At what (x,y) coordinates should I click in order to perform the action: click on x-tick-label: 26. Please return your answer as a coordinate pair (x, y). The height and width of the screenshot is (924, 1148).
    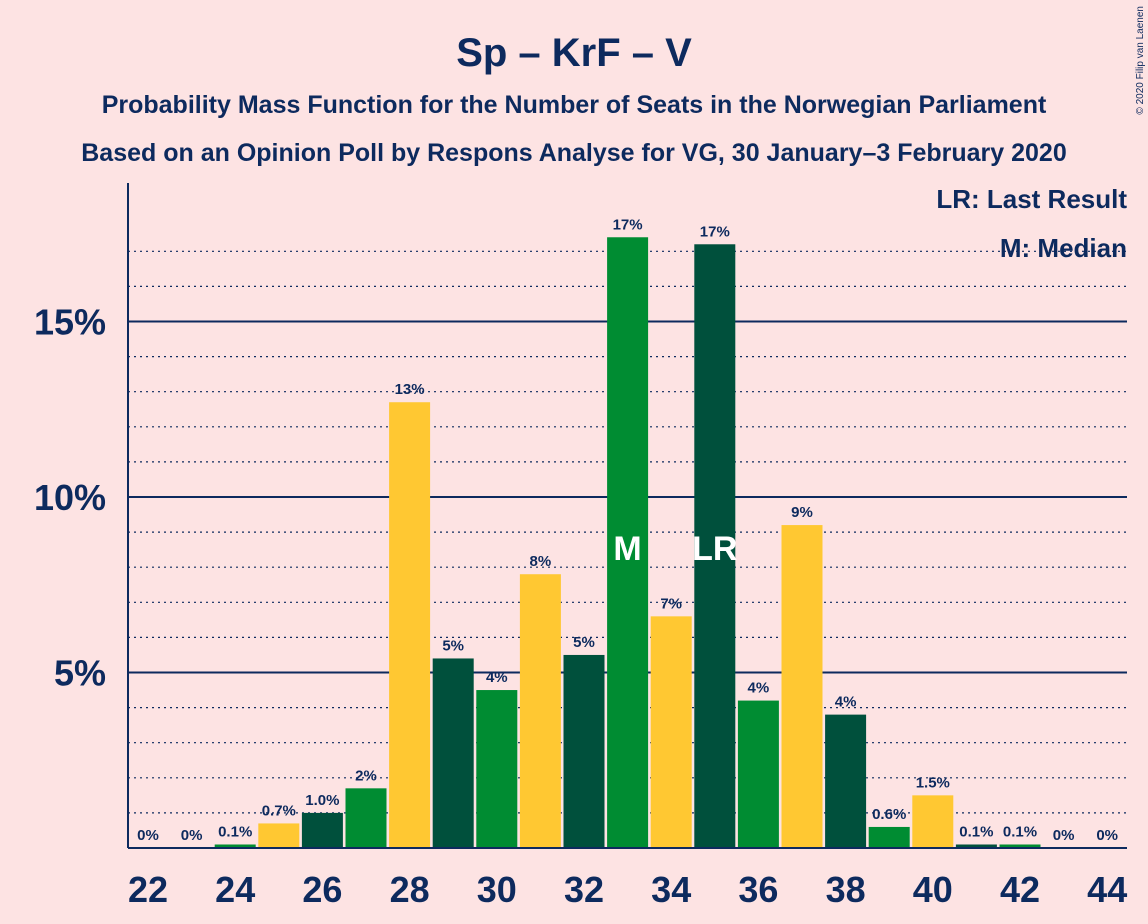
    Looking at the image, I should click on (322, 889).